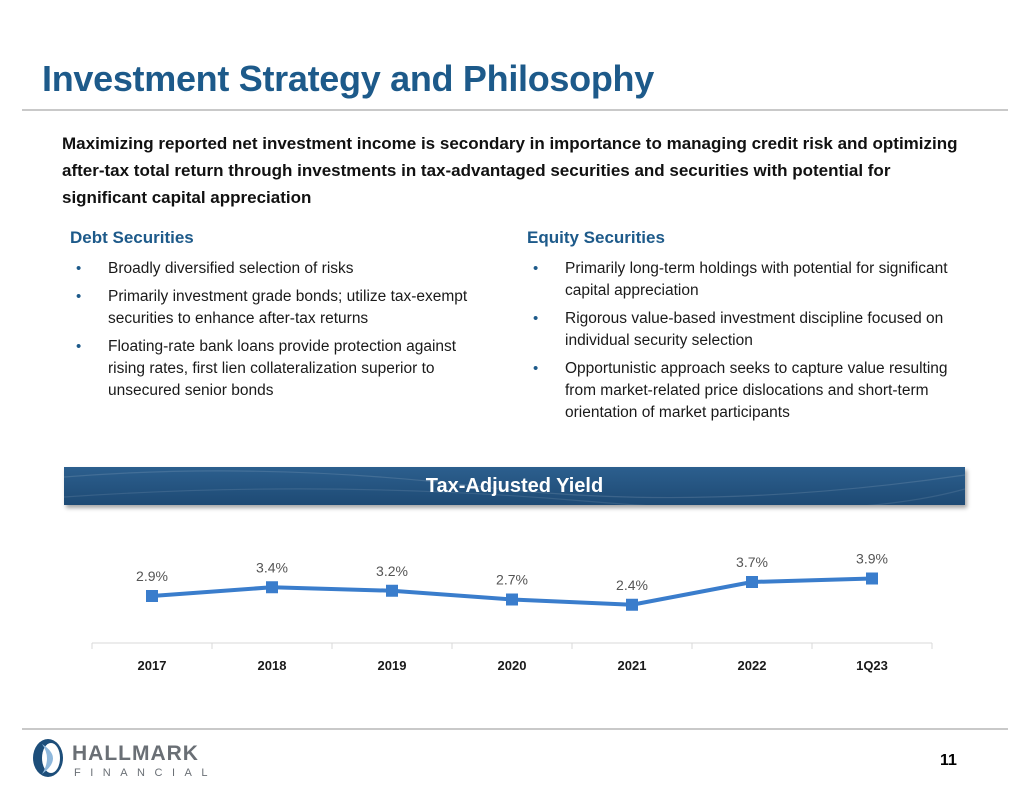  I want to click on chart-title: Tax-Adjusted Yield, so click(514, 486).